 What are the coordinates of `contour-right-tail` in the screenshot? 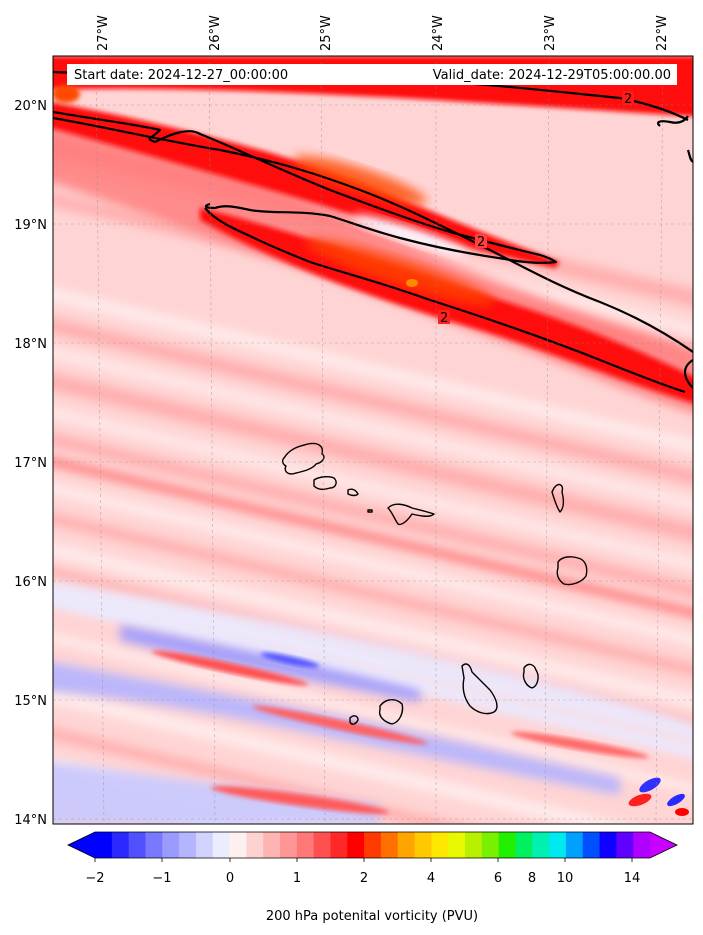 It's located at (672, 121).